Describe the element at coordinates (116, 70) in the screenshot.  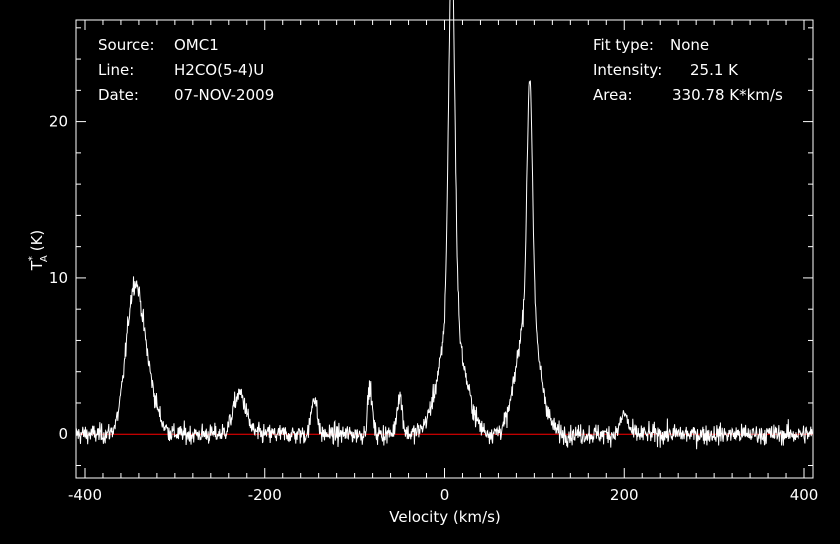
I see `line-label: Line:` at that location.